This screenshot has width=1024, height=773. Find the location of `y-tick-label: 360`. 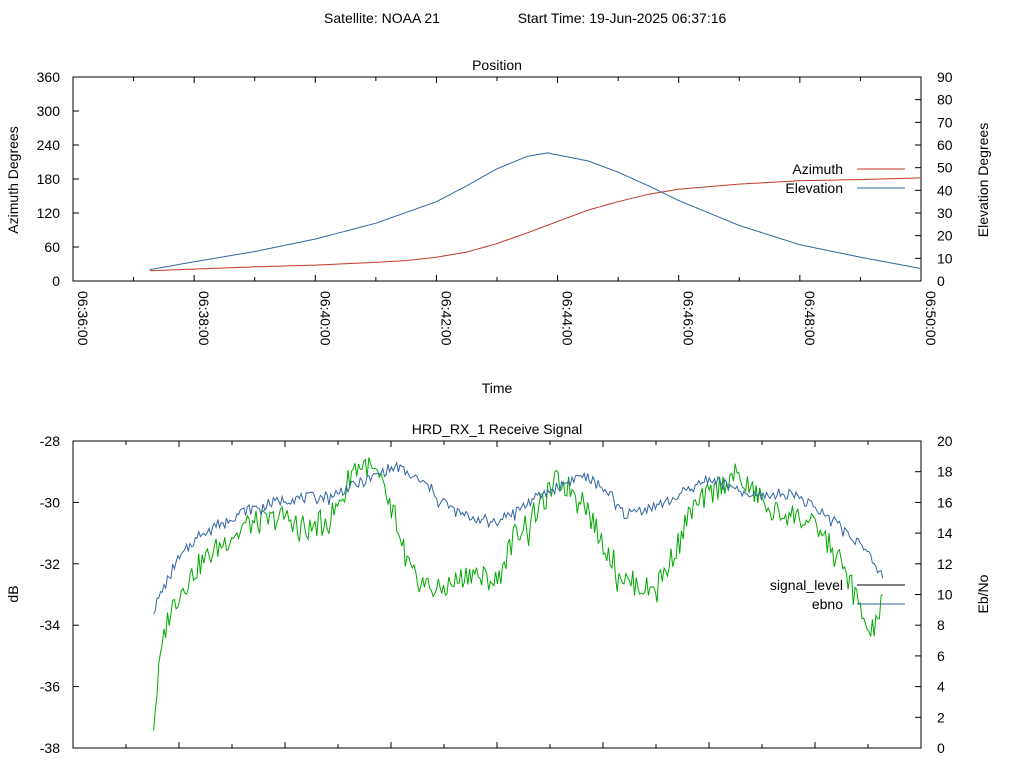

y-tick-label: 360 is located at coordinates (49, 77).